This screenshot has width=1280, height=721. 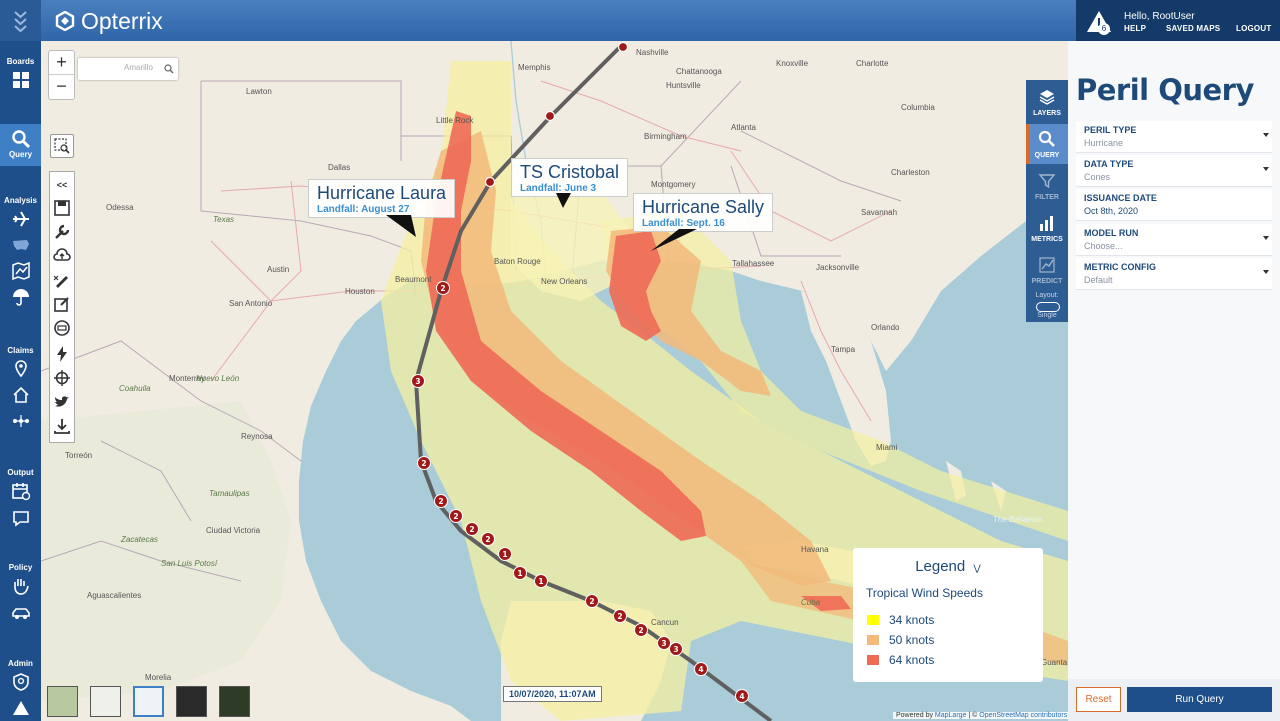 I want to click on brand-logo: Opterrix, so click(x=109, y=21).